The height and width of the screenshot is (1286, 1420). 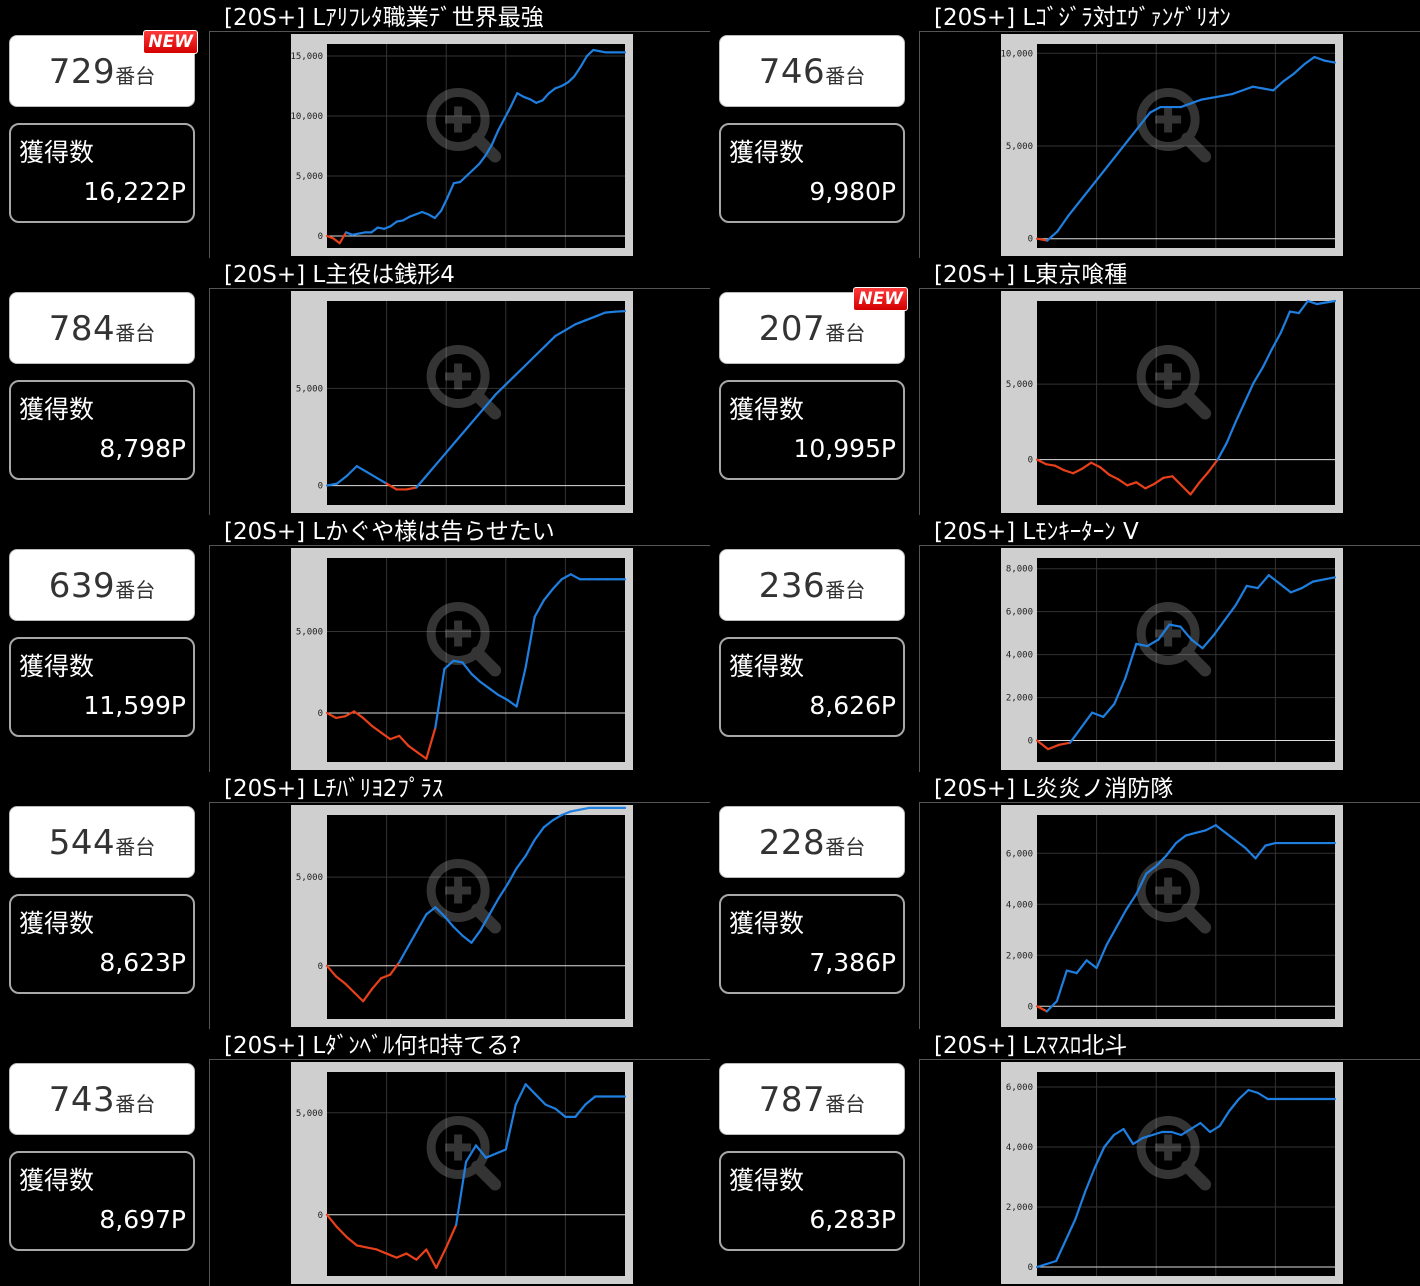 What do you see at coordinates (1172, 659) in the screenshot?
I see `chart-panel: 0 2,000 4,000 6,000 8,000` at bounding box center [1172, 659].